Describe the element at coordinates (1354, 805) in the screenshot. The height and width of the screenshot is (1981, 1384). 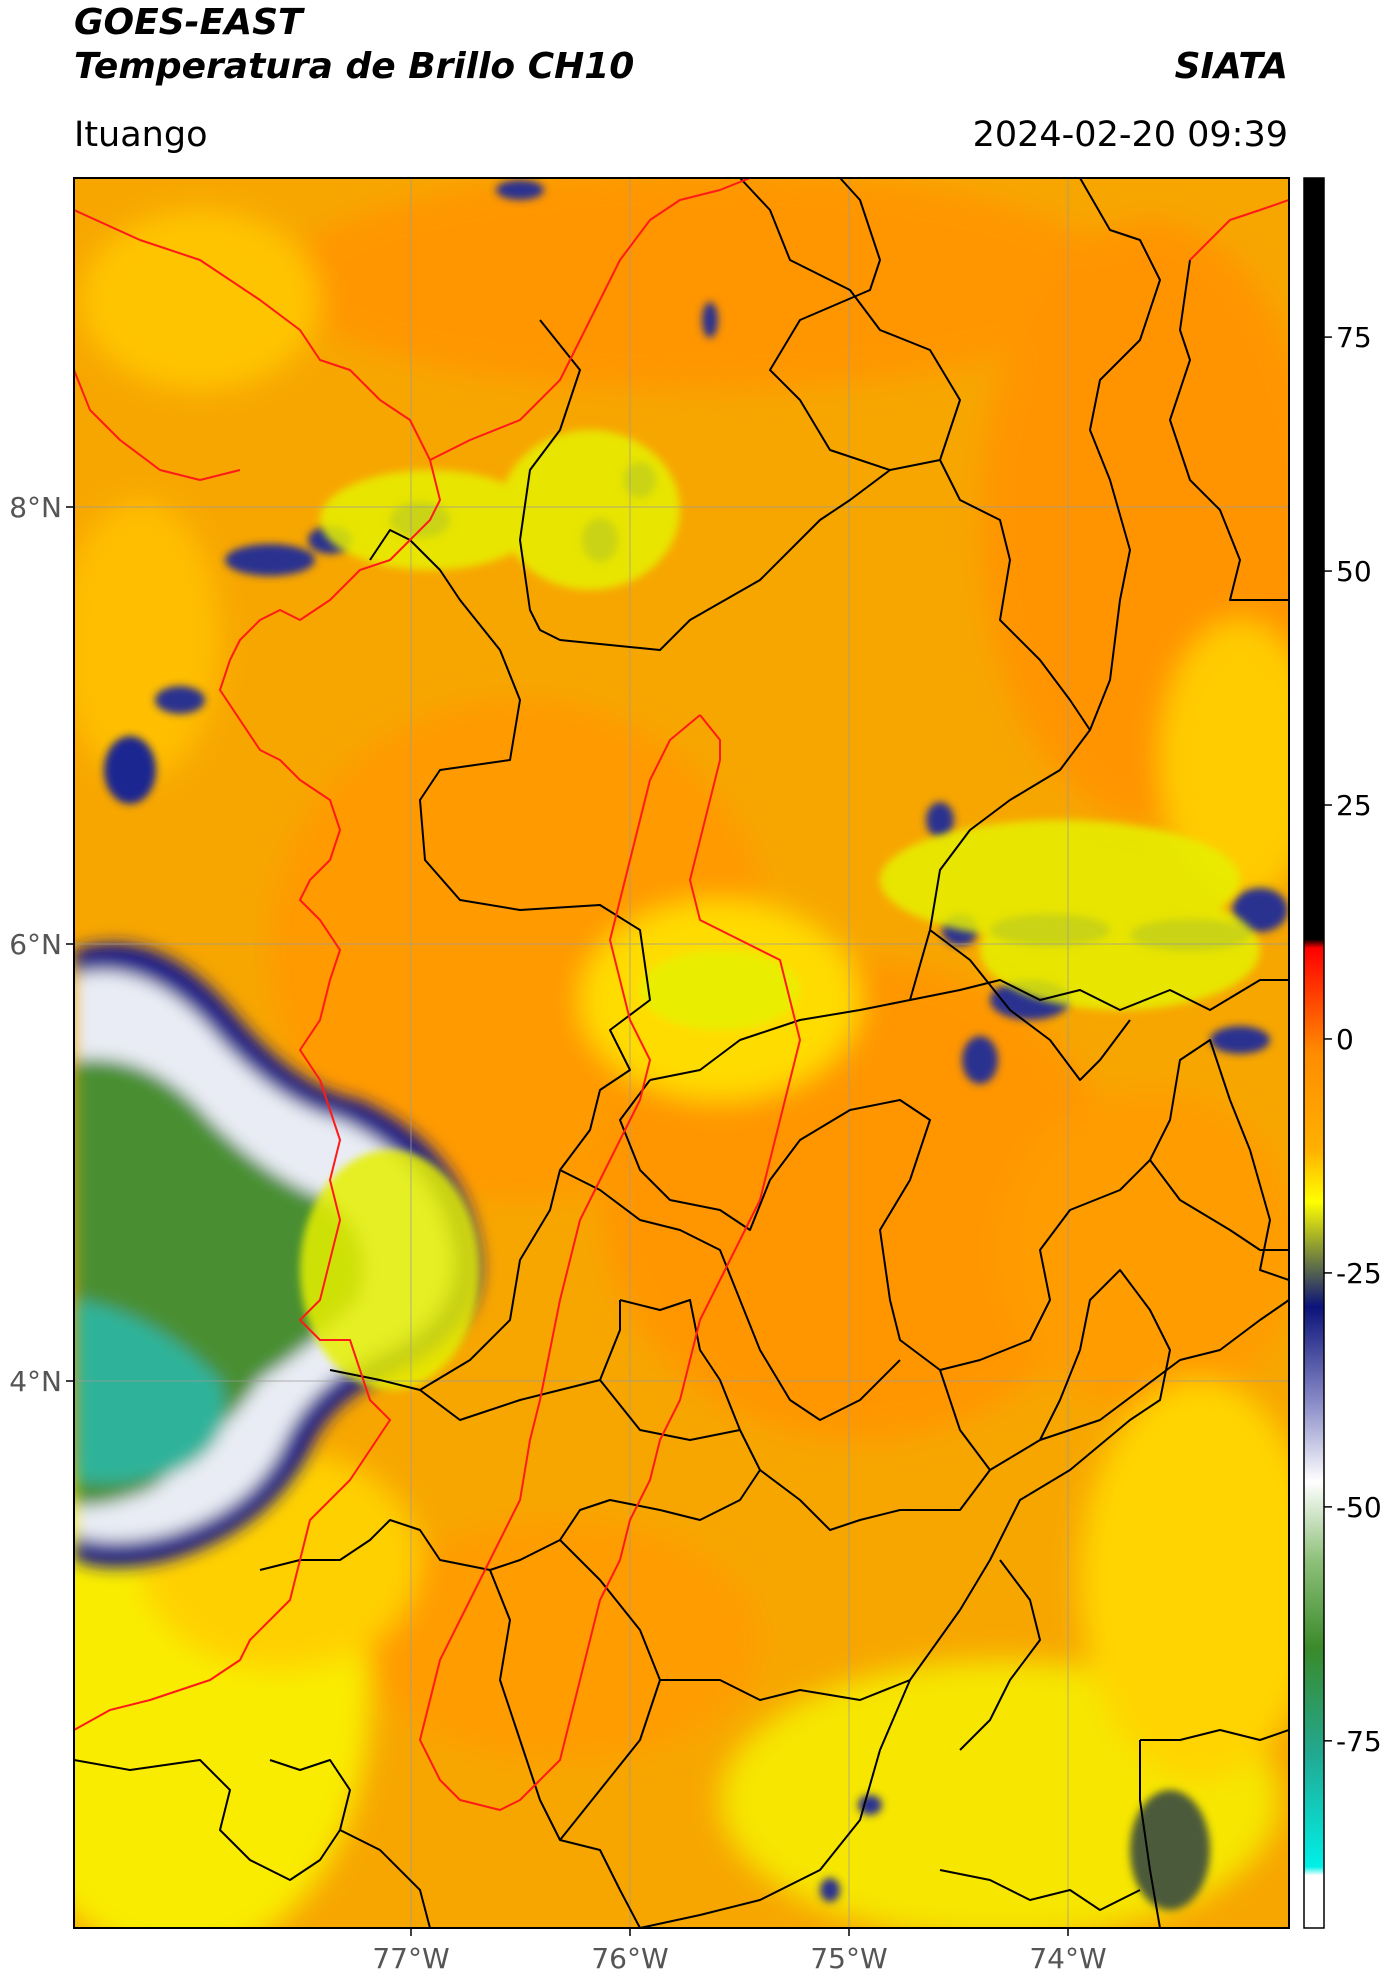
I see `colorbar-tick-label: 25` at that location.